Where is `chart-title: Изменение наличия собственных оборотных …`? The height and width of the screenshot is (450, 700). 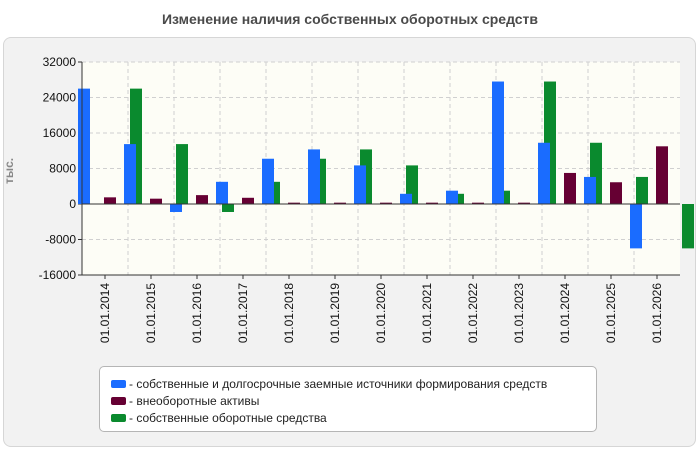
chart-title: Изменение наличия собственных оборотных … is located at coordinates (350, 19).